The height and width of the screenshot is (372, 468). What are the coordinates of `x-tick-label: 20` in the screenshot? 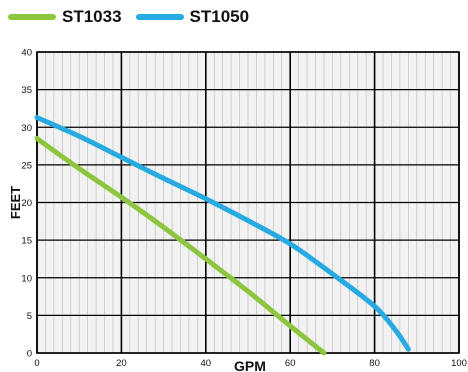 It's located at (121, 363).